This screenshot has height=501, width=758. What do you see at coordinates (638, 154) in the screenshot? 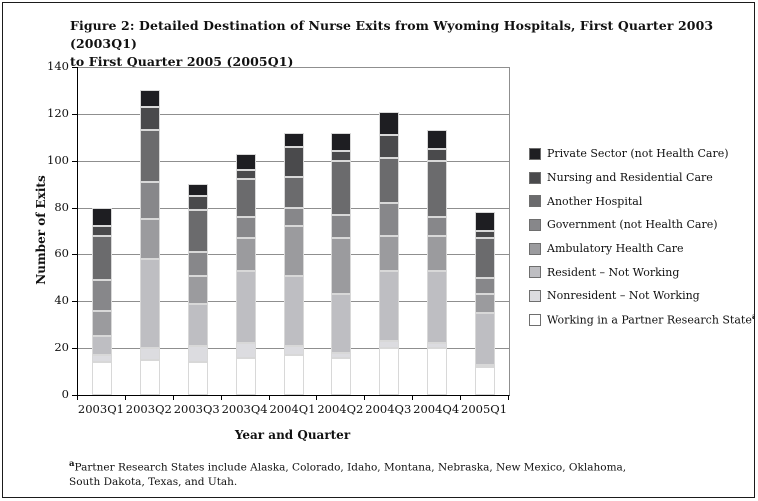
I see `legend-label: Private Sector (not Health Care)` at bounding box center [638, 154].